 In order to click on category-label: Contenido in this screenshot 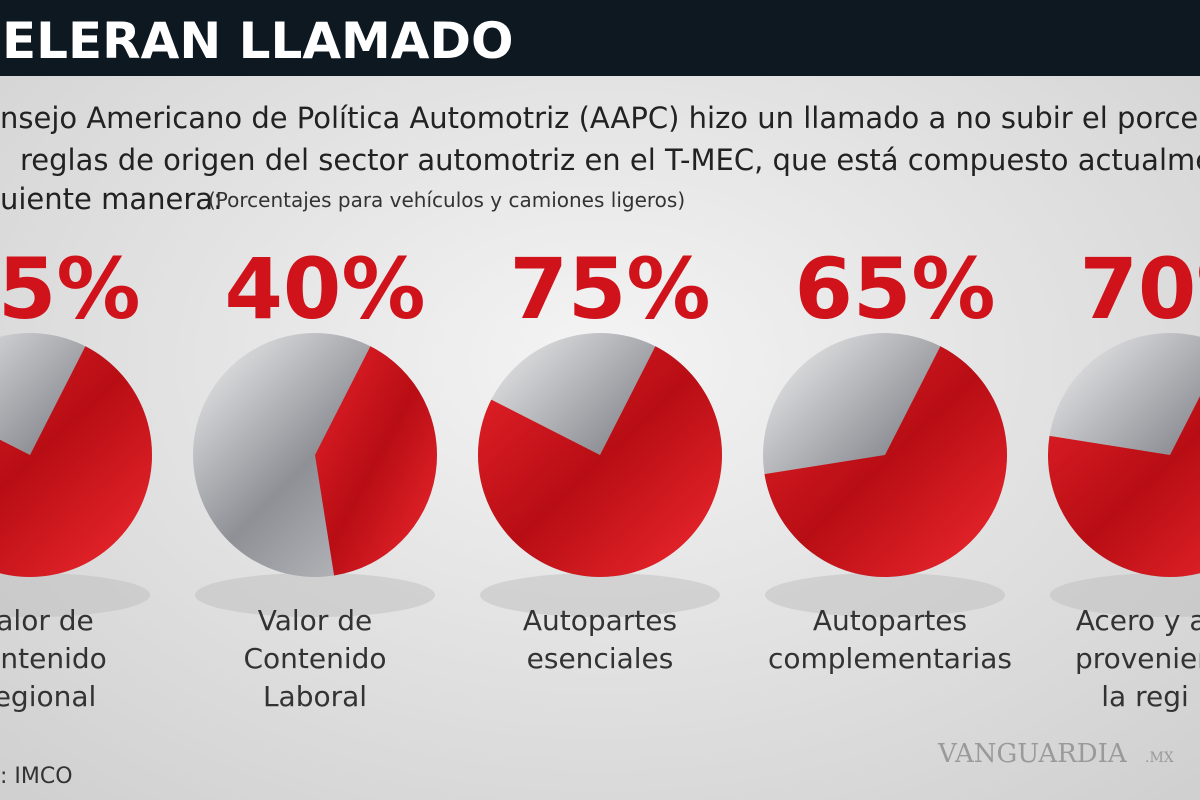, I will do `click(314, 658)`.